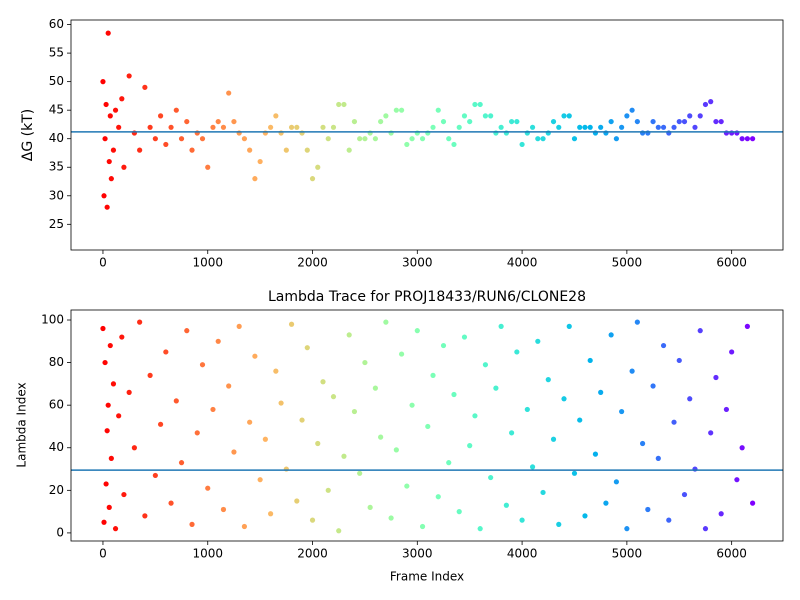 The width and height of the screenshot is (800, 600). Describe the element at coordinates (731, 554) in the screenshot. I see `x-tick-label: 6000` at that location.